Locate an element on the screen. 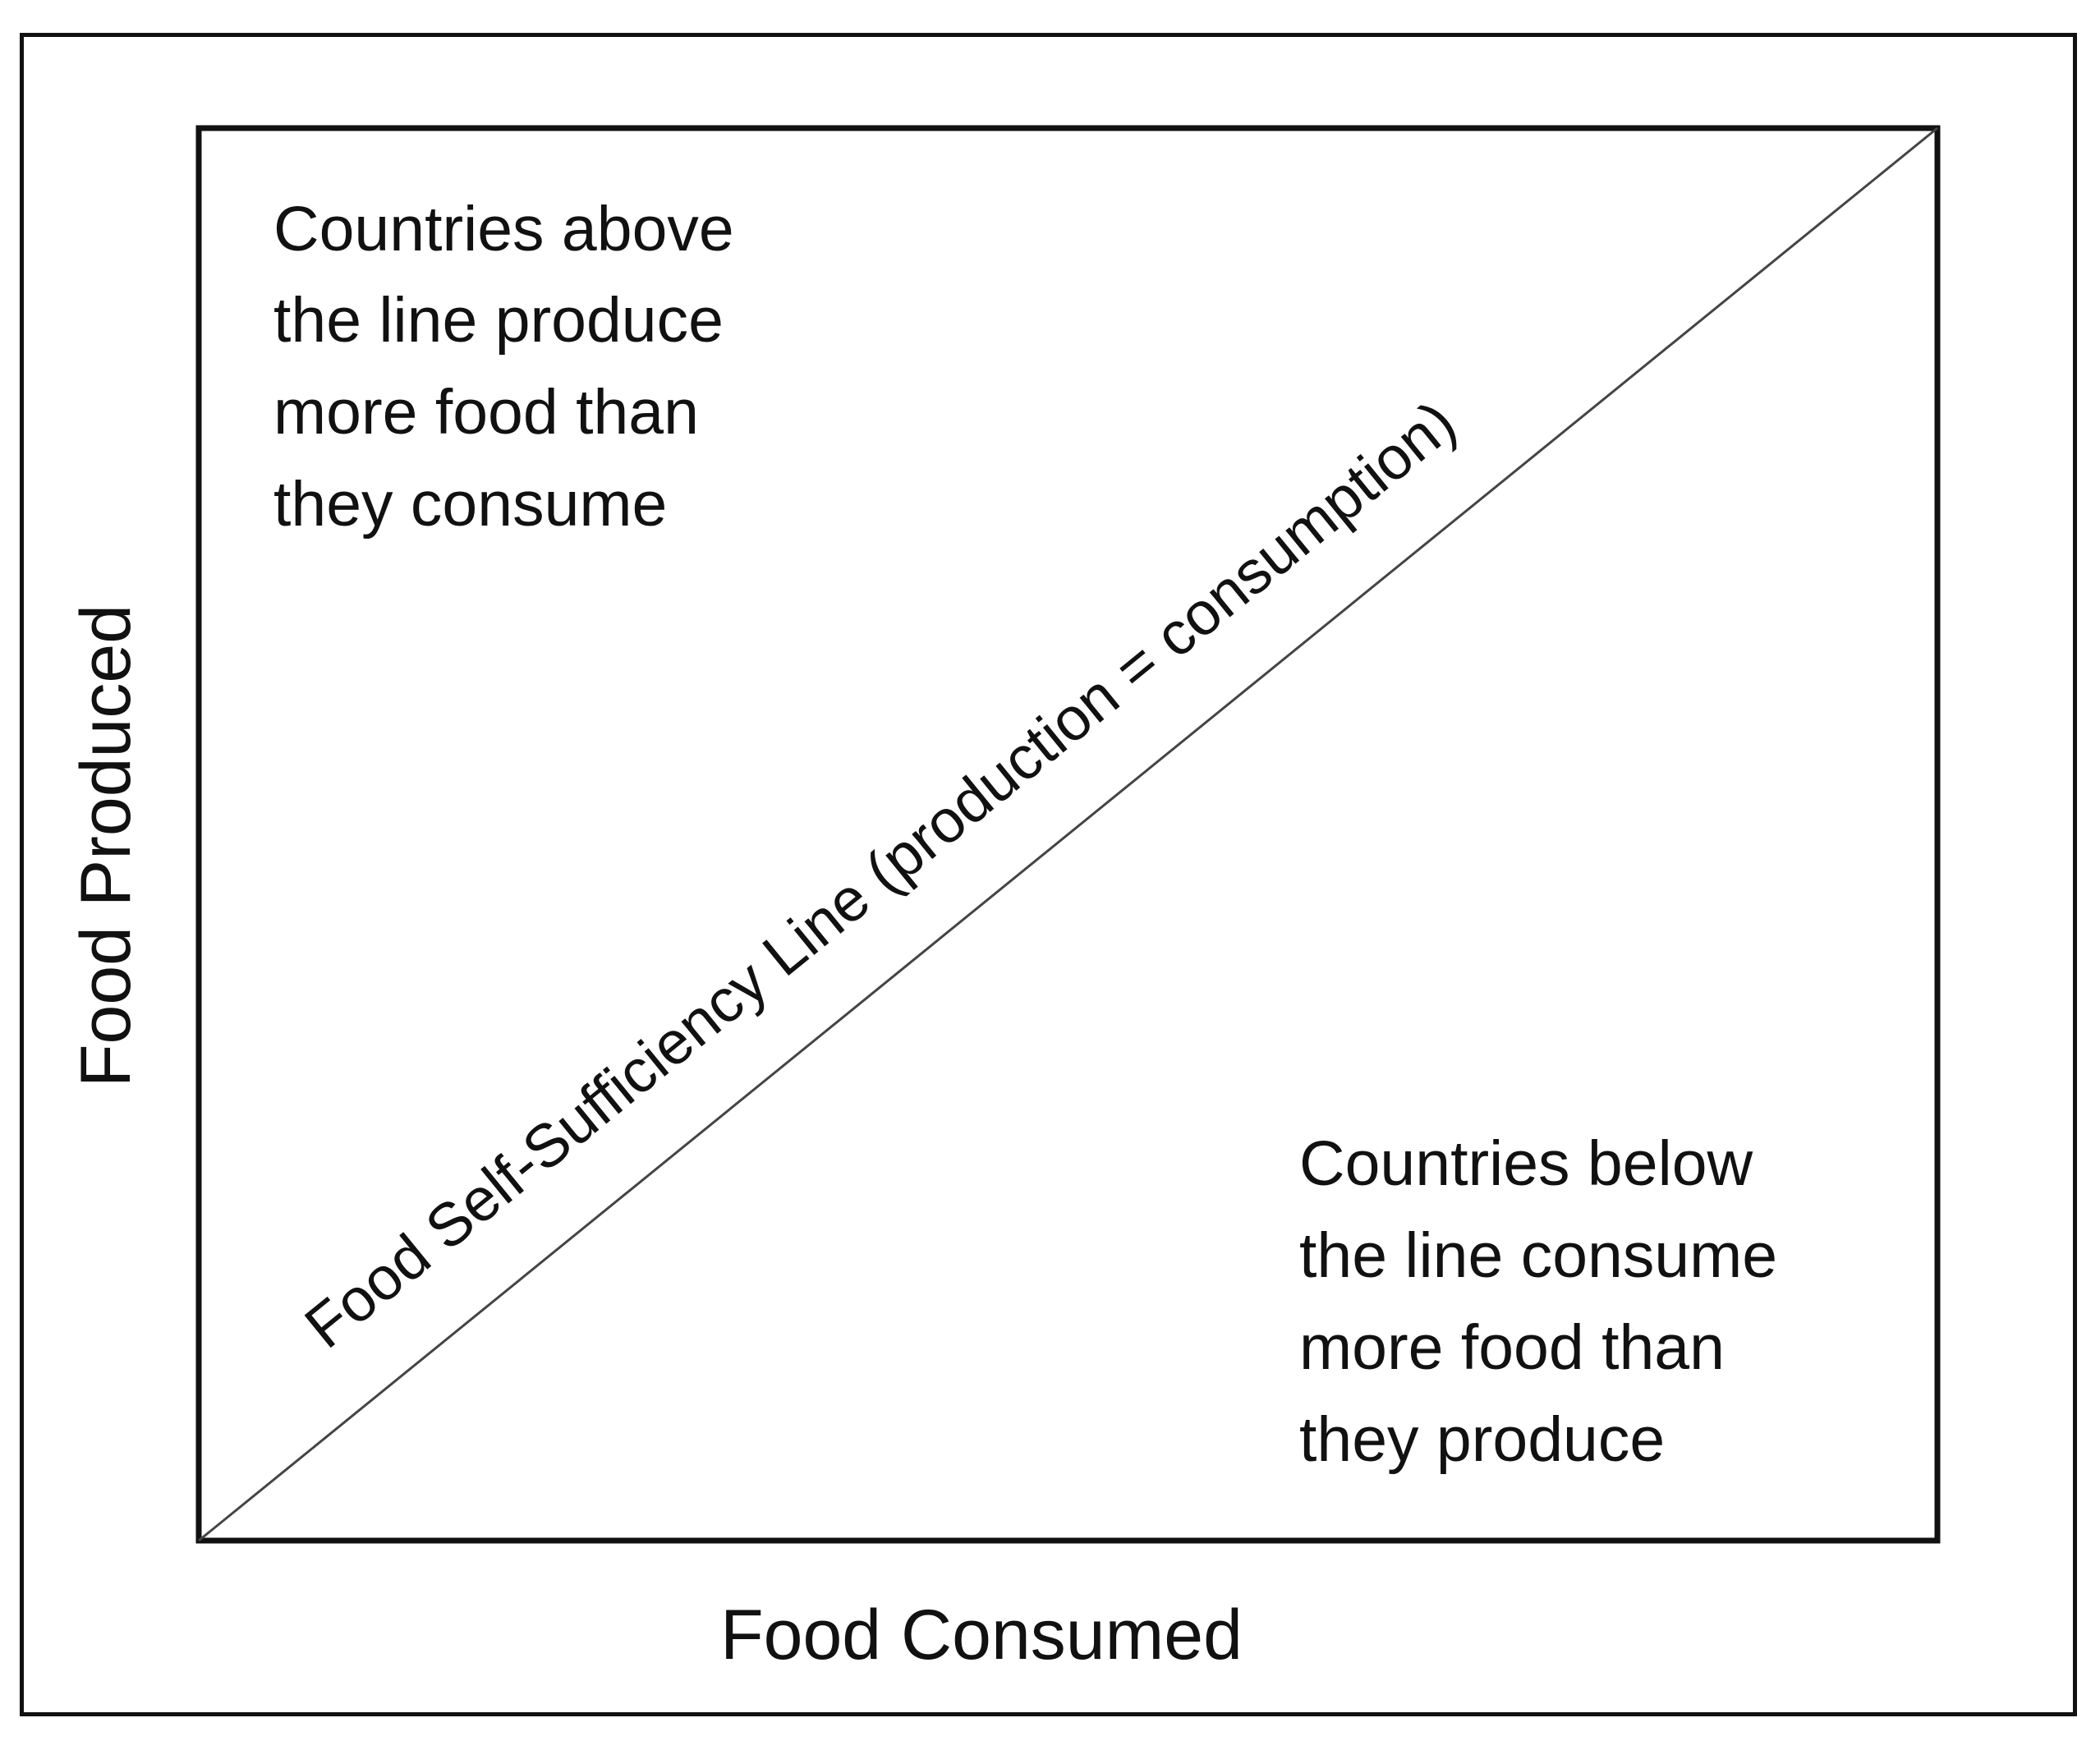  upper-region-line: they consume is located at coordinates (470, 504).